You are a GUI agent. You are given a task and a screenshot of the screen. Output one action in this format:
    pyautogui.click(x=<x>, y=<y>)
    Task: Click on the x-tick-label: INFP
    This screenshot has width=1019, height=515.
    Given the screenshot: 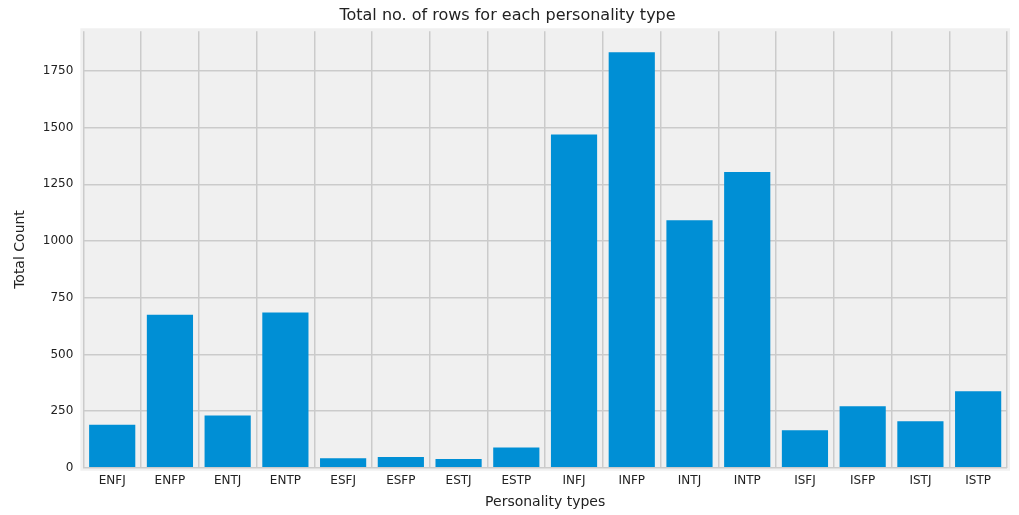 What is the action you would take?
    pyautogui.click(x=632, y=480)
    